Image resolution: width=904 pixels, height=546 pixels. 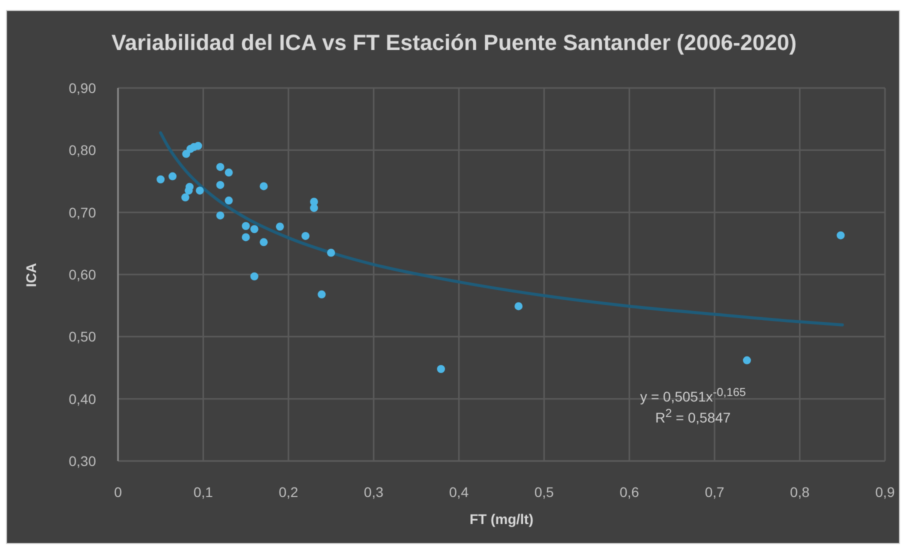 I want to click on y-axis-title: ICA, so click(x=31, y=274).